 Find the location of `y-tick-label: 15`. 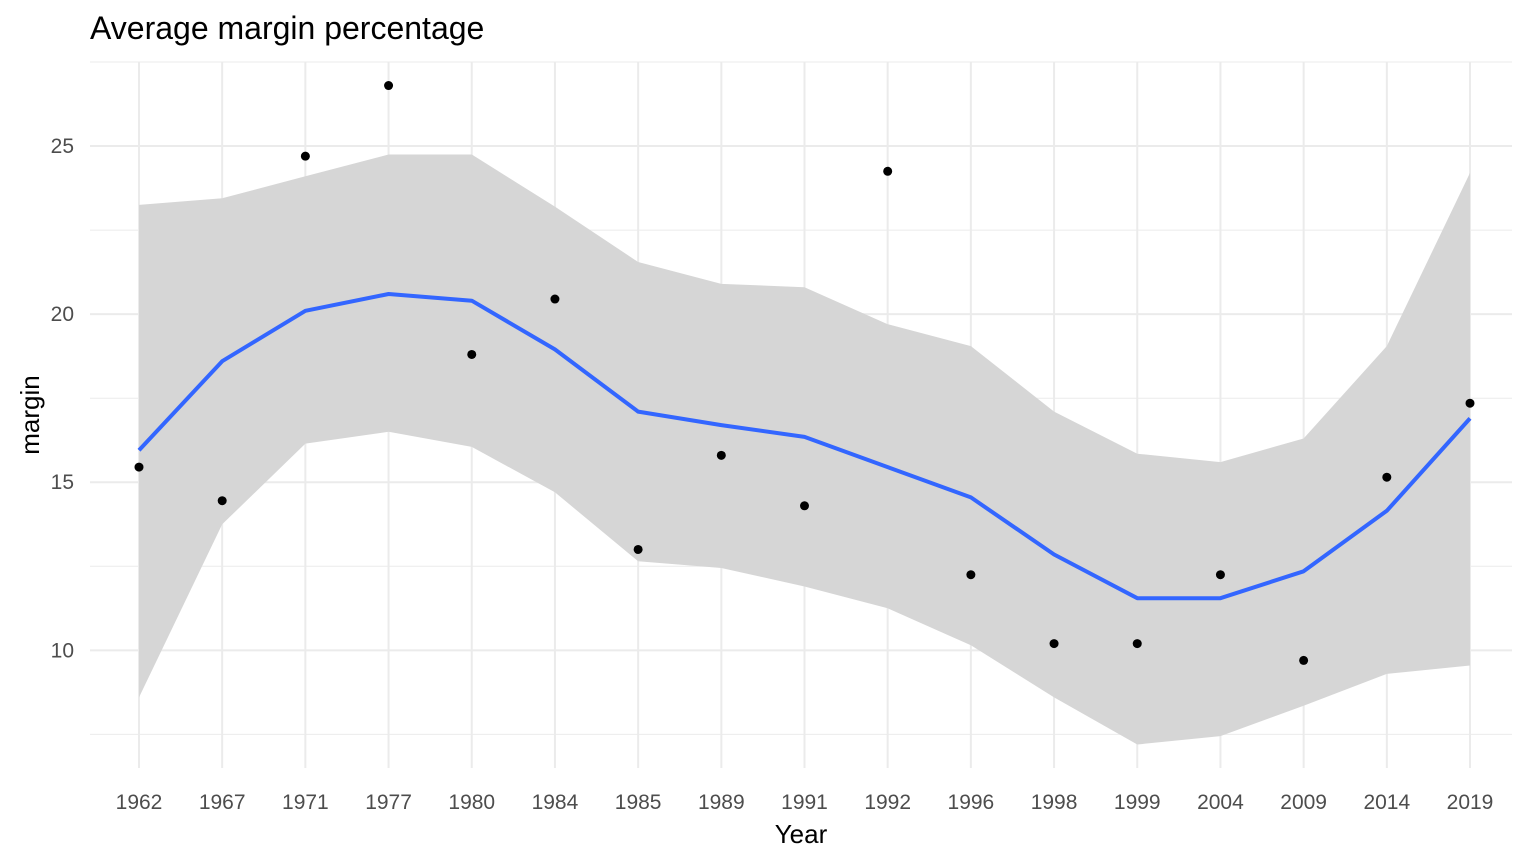

y-tick-label: 15 is located at coordinates (62, 482).